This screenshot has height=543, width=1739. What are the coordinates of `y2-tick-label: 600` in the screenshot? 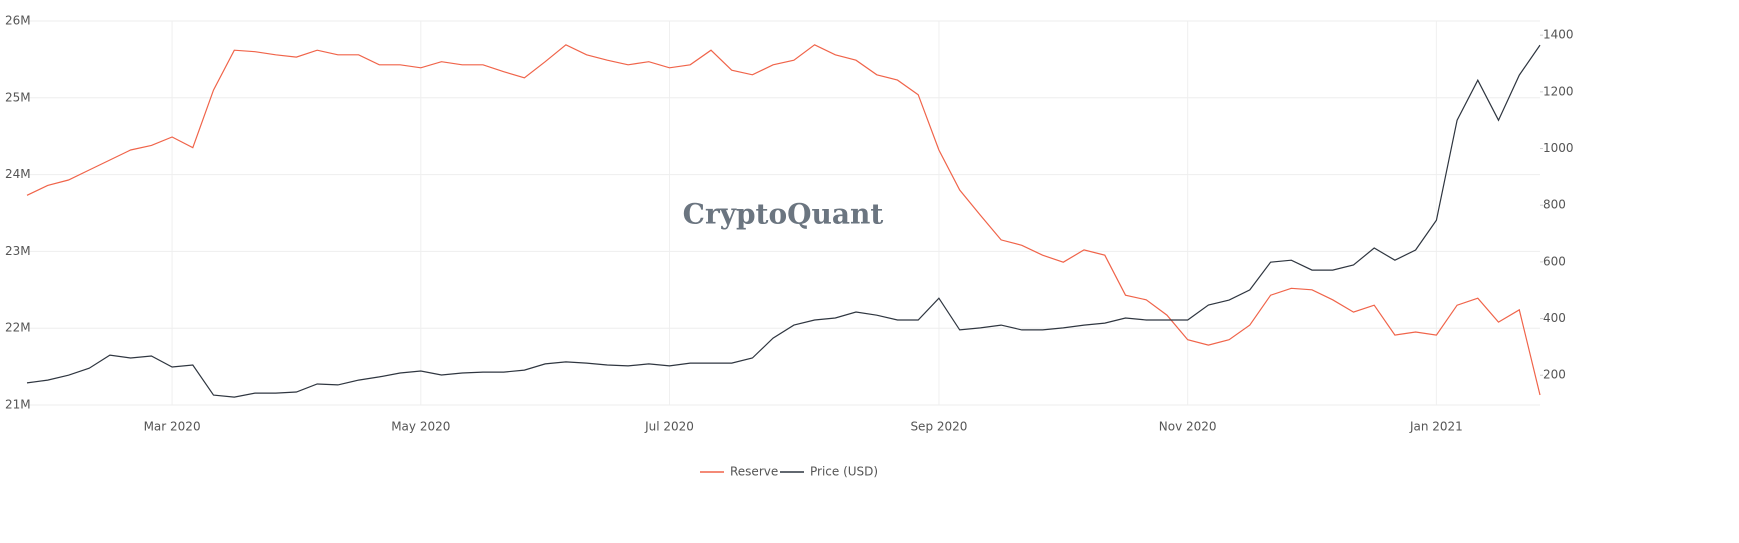 It's located at (1554, 261).